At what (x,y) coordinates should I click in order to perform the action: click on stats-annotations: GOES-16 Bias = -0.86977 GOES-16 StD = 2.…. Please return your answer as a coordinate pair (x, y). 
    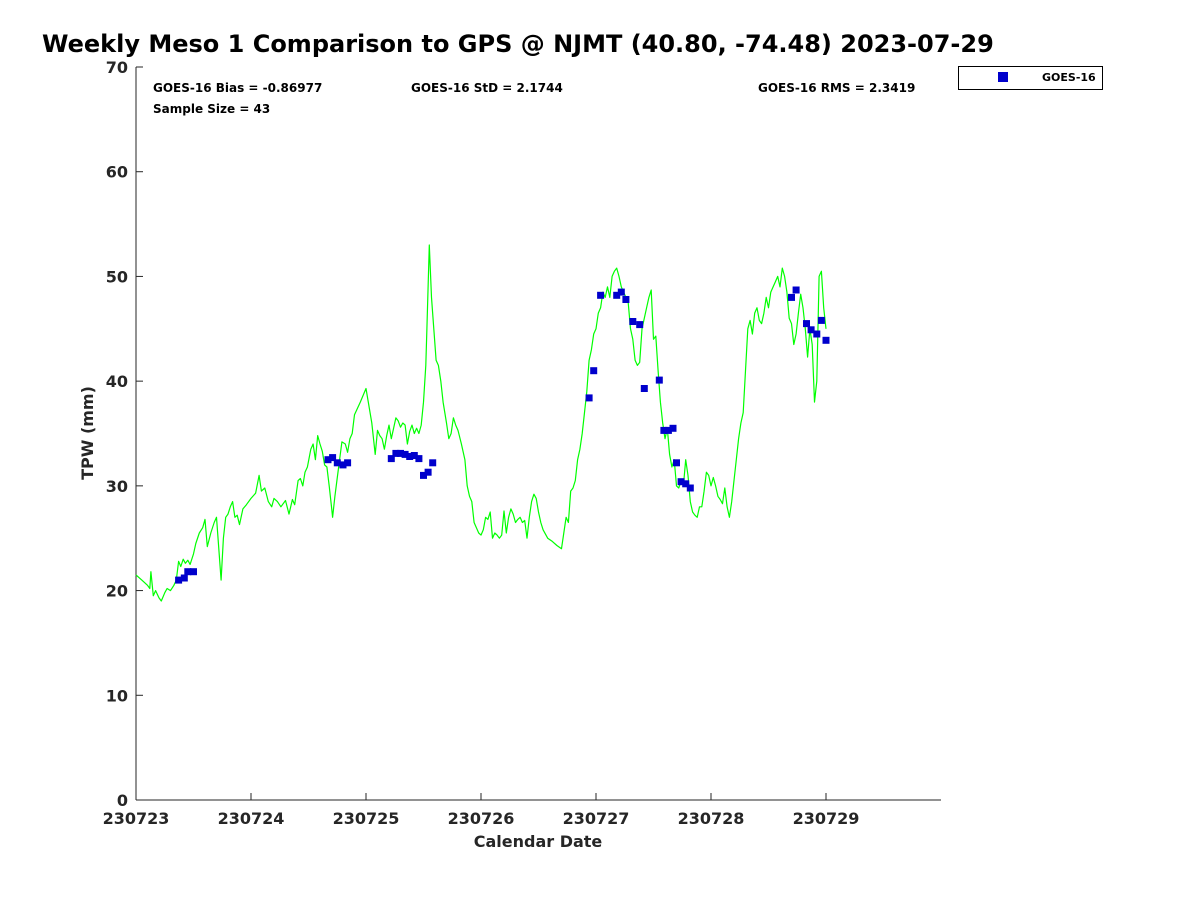
    Looking at the image, I should click on (534, 98).